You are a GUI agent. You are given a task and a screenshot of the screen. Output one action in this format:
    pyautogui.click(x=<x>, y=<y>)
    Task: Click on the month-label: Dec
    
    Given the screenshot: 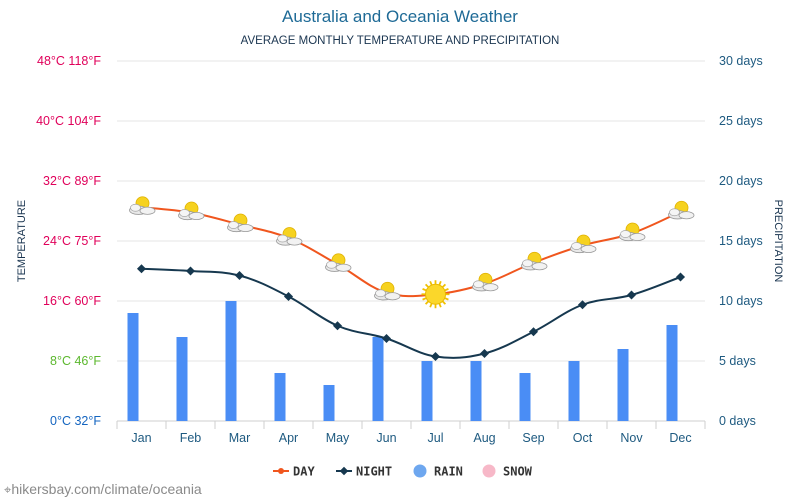 What is the action you would take?
    pyautogui.click(x=680, y=438)
    